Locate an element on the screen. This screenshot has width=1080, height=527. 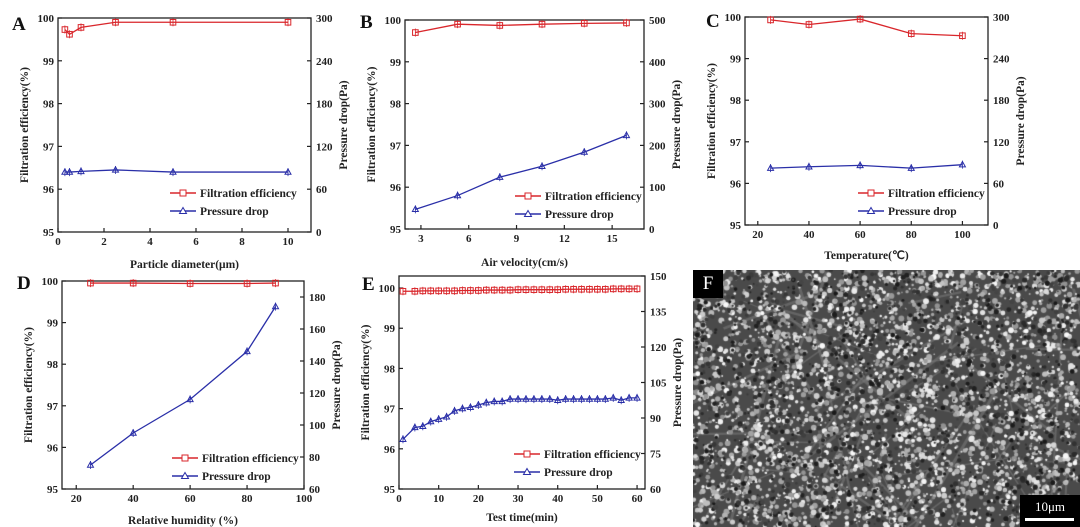
y2-tick-label: 300 is located at coordinates (324, 19).